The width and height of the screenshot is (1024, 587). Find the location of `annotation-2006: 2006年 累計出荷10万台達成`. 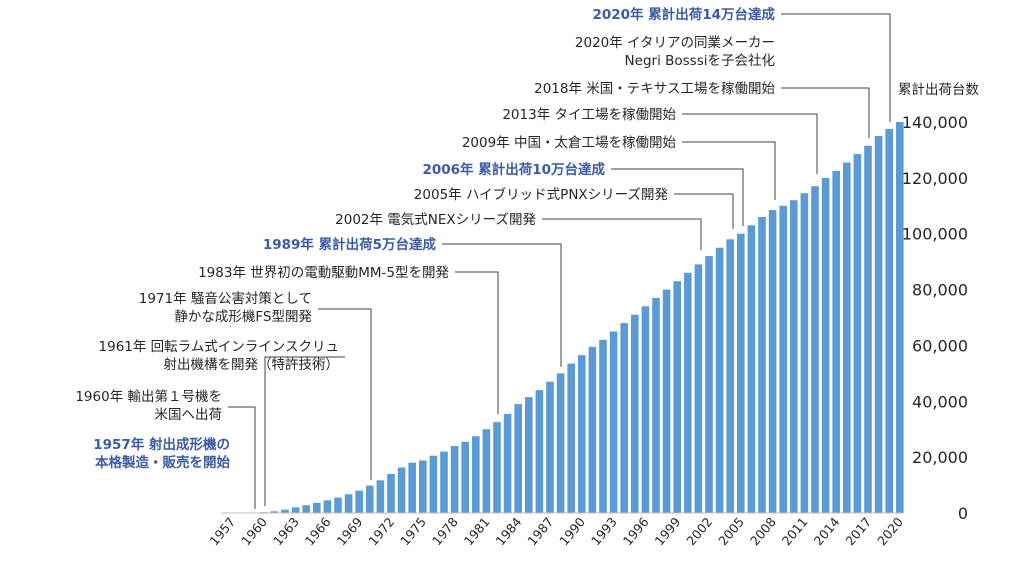

annotation-2006: 2006年 累計出荷10万台達成 is located at coordinates (513, 170).